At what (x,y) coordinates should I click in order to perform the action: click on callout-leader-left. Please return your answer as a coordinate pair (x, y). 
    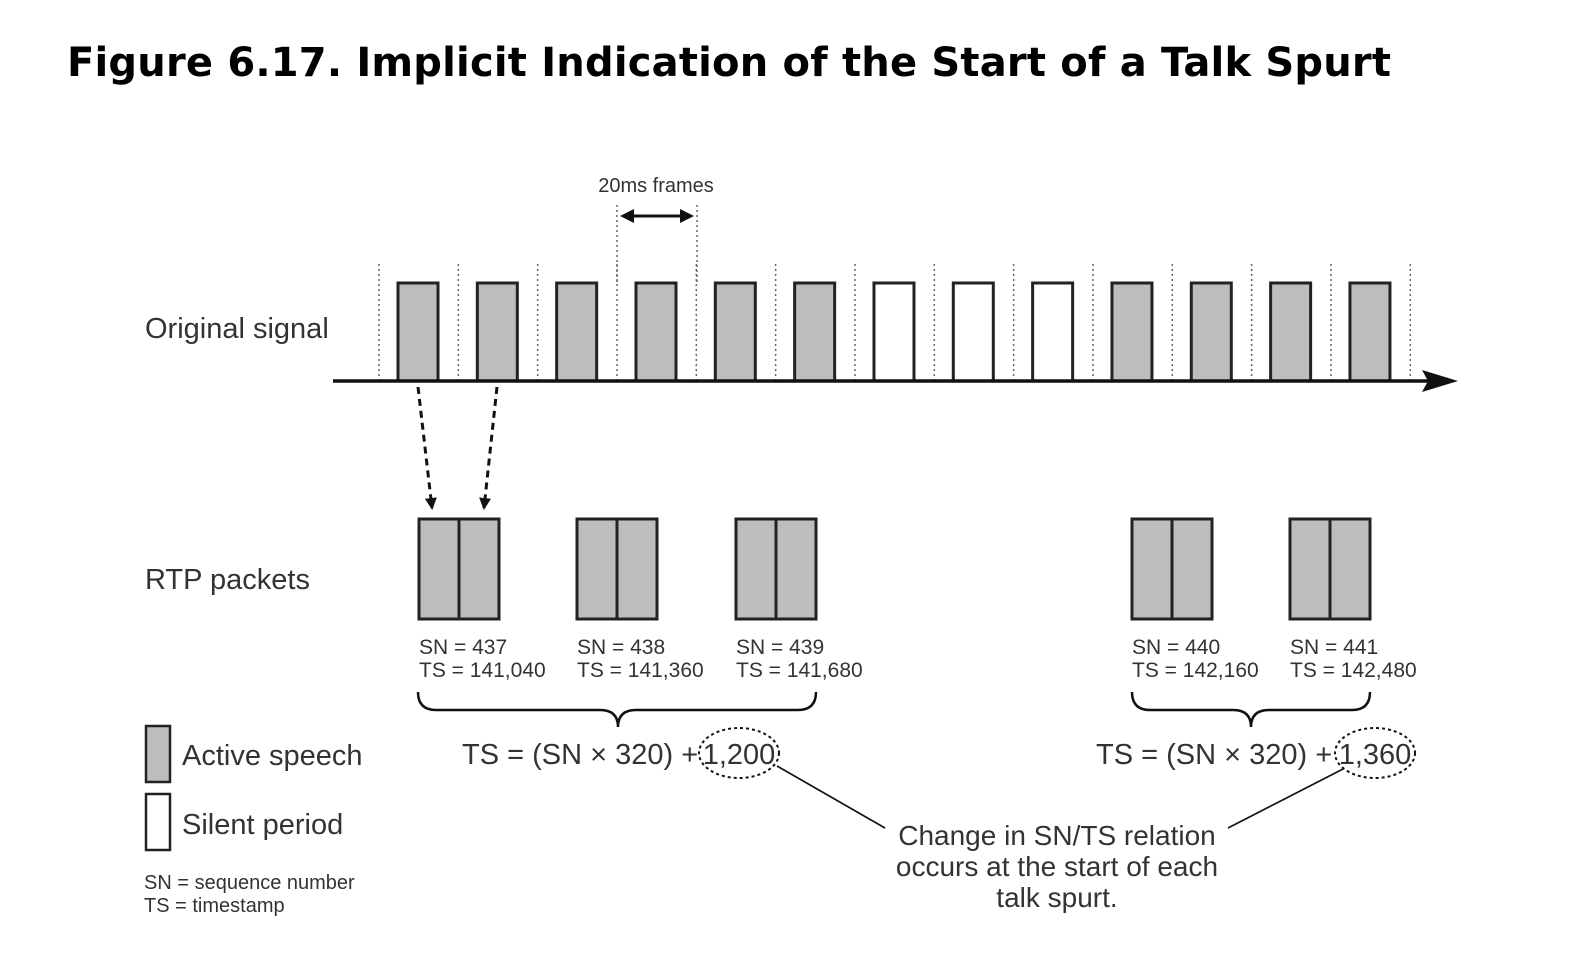
    Looking at the image, I should click on (831, 797).